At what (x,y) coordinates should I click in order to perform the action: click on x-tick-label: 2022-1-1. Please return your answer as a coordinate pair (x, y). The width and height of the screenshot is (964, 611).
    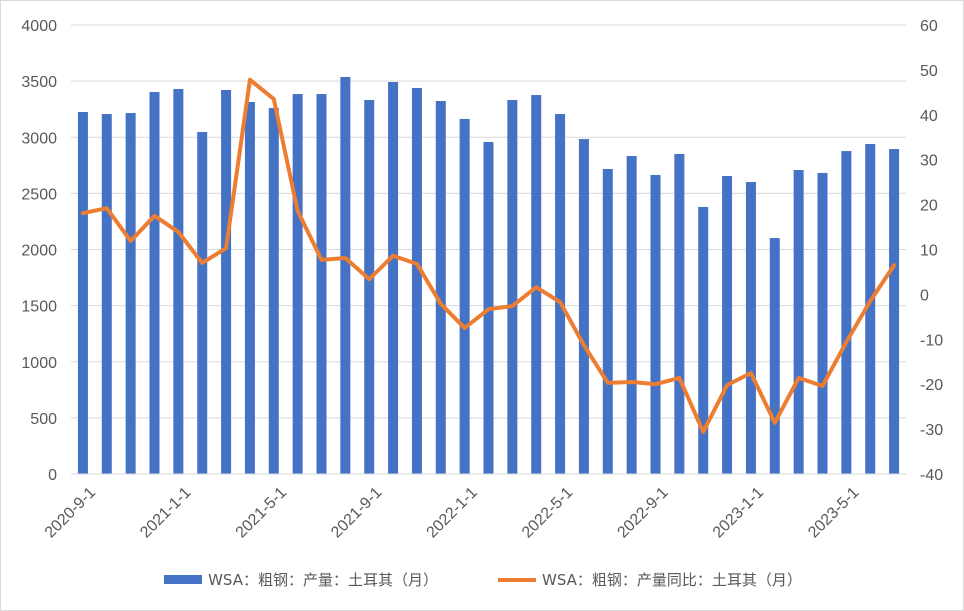
    Looking at the image, I should click on (452, 512).